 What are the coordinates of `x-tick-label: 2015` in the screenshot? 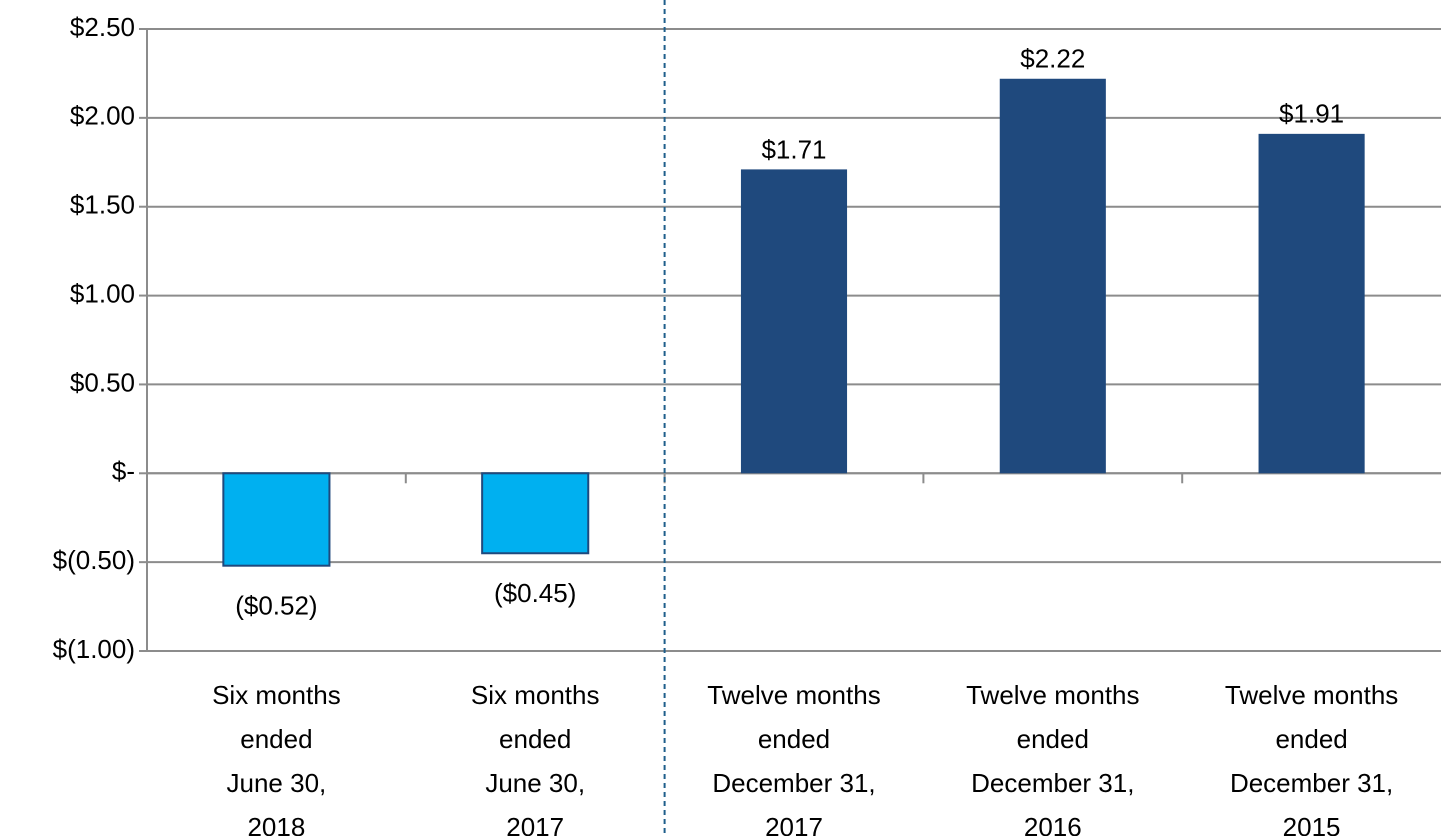 It's located at (1312, 824).